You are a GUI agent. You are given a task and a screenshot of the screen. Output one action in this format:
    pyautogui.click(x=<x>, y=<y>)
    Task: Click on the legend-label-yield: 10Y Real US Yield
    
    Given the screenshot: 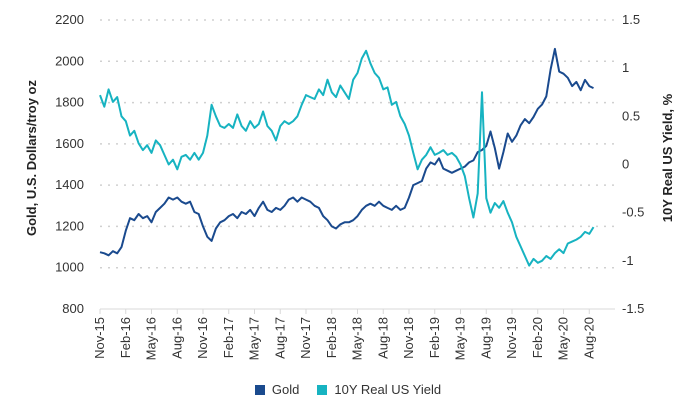 What is the action you would take?
    pyautogui.click(x=388, y=389)
    